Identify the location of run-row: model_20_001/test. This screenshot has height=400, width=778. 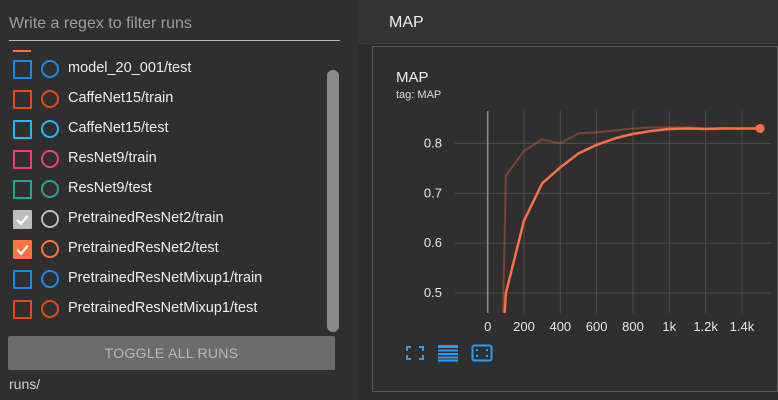
(165, 71).